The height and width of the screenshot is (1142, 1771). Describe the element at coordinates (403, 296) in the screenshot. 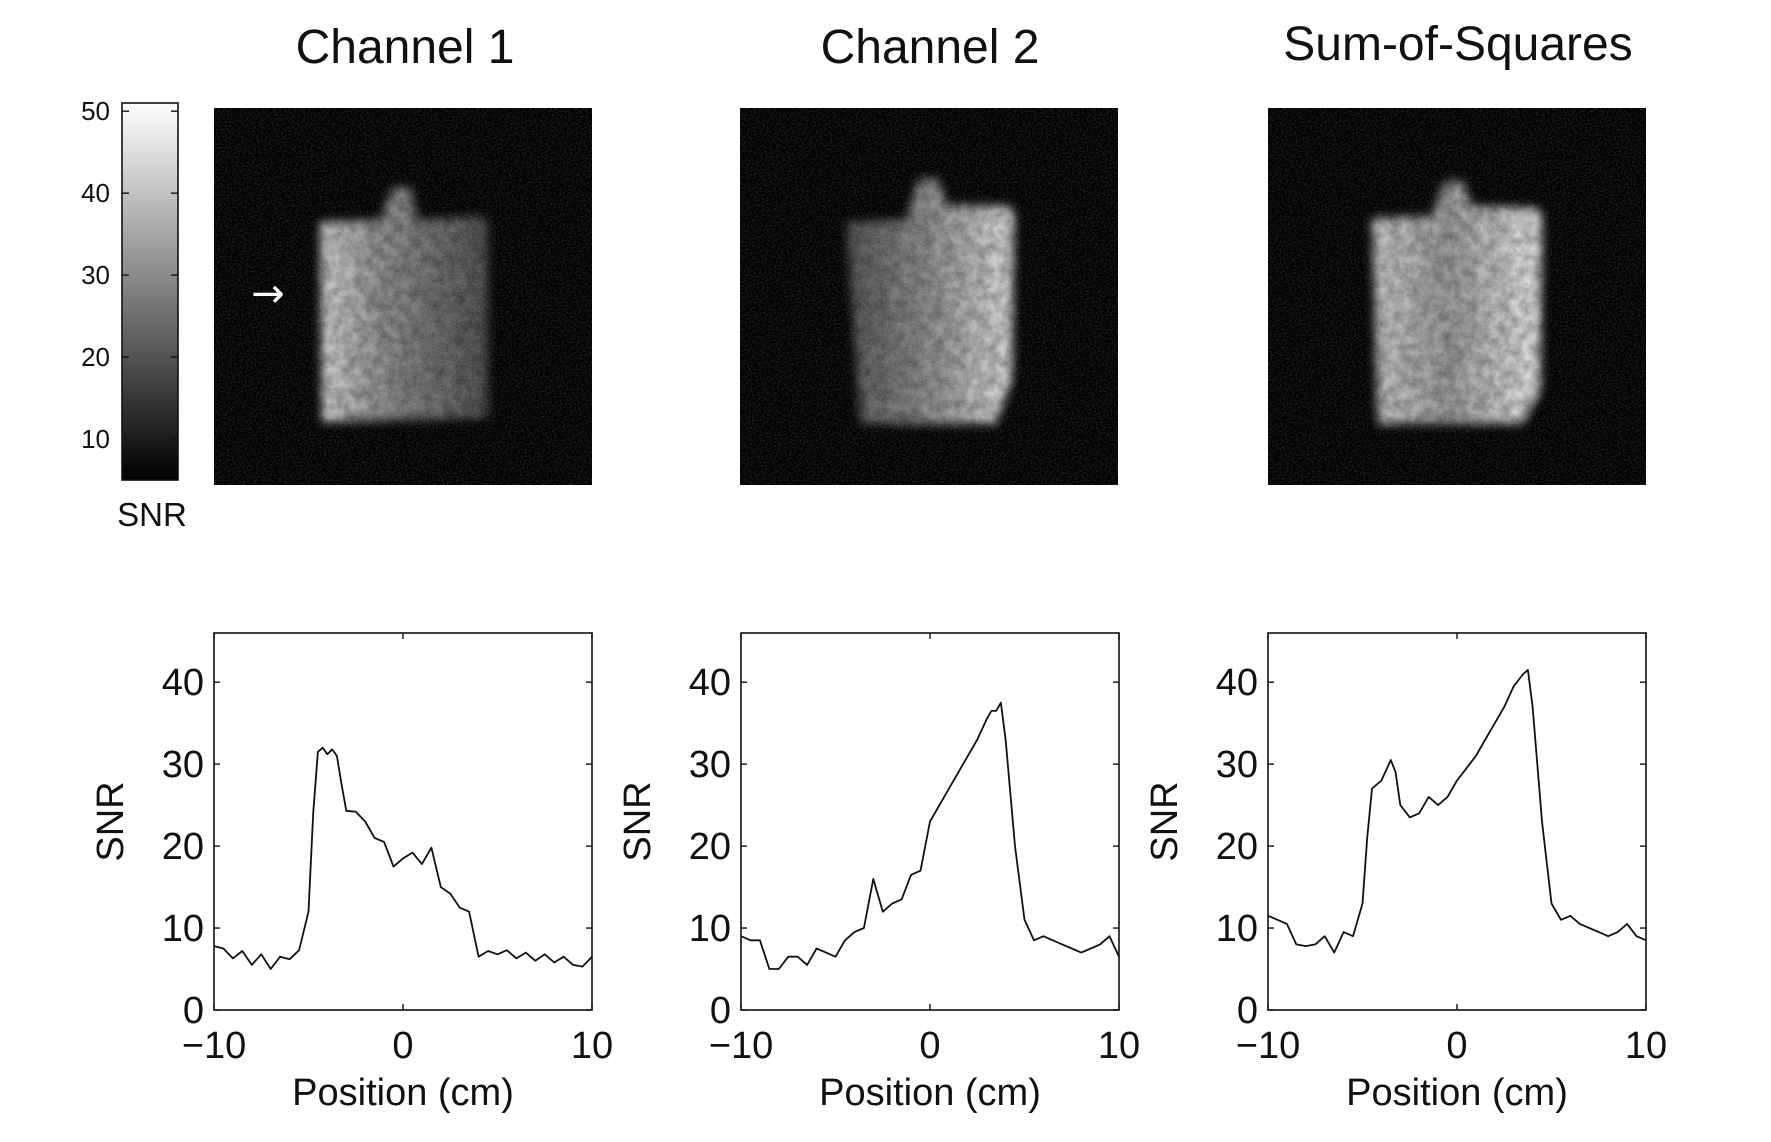

I see `image-panel-1: →` at that location.